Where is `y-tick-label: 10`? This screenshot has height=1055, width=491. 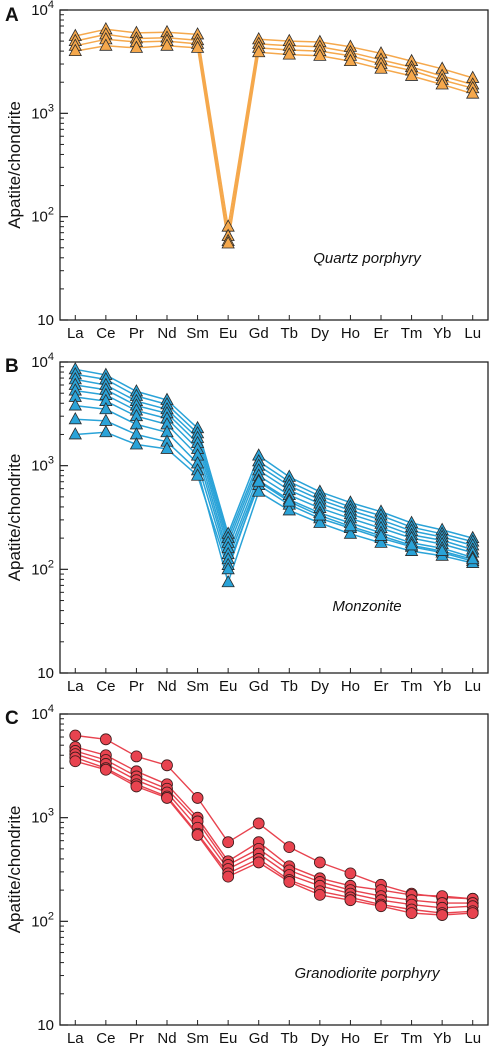 y-tick-label: 10 is located at coordinates (45, 1025).